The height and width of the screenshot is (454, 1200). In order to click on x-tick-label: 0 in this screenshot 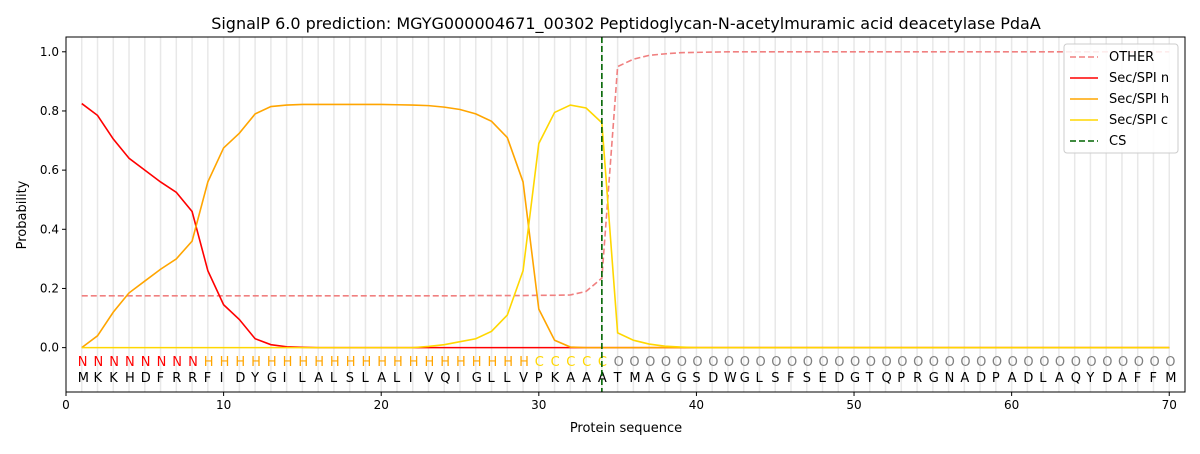, I will do `click(66, 405)`.